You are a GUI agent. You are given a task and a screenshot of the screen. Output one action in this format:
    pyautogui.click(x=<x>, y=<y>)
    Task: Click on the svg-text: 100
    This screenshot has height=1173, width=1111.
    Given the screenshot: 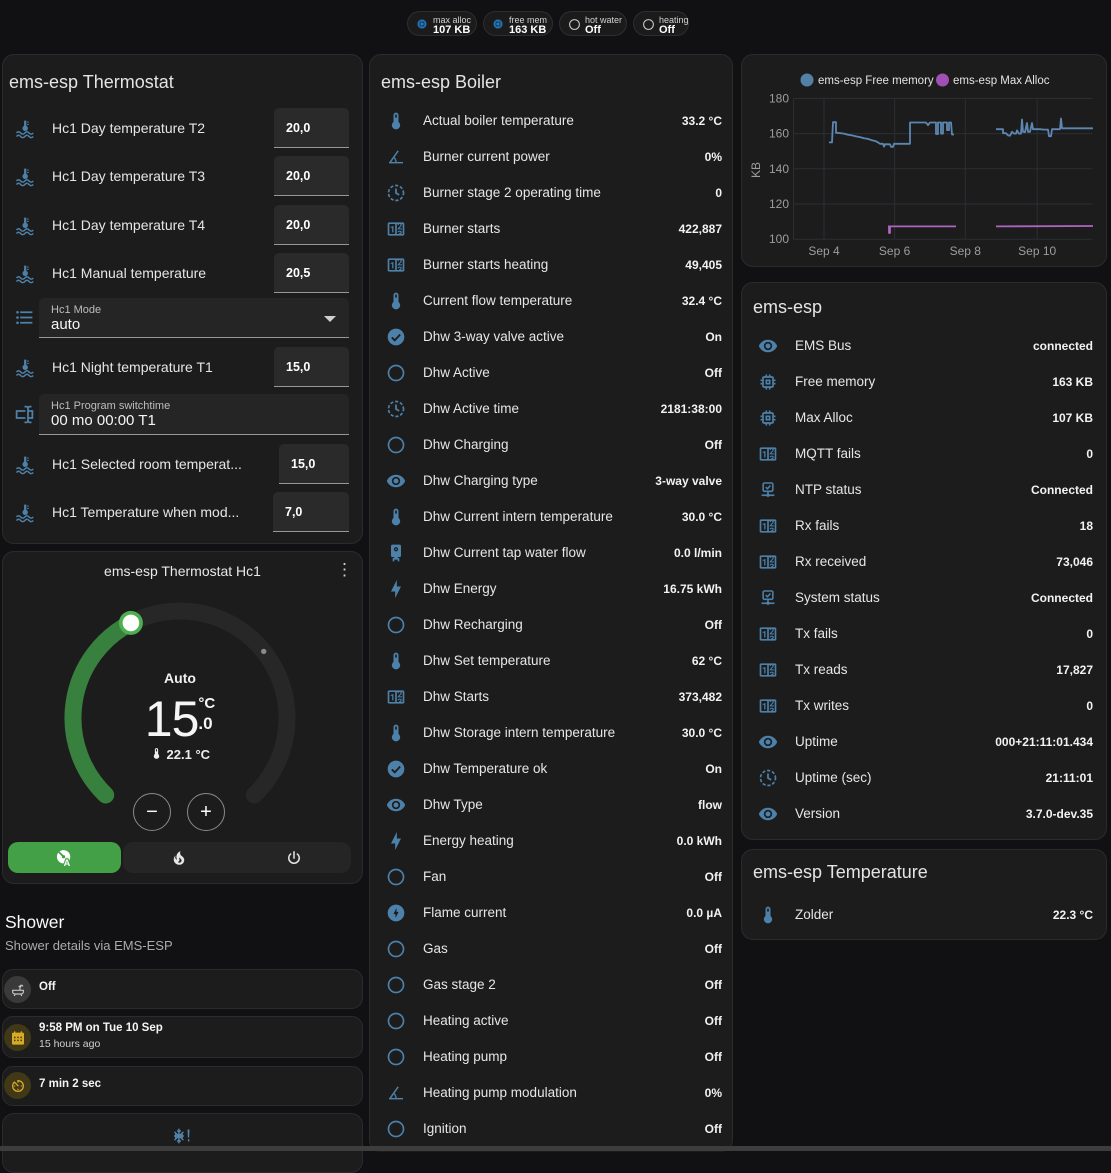 What is the action you would take?
    pyautogui.click(x=779, y=239)
    